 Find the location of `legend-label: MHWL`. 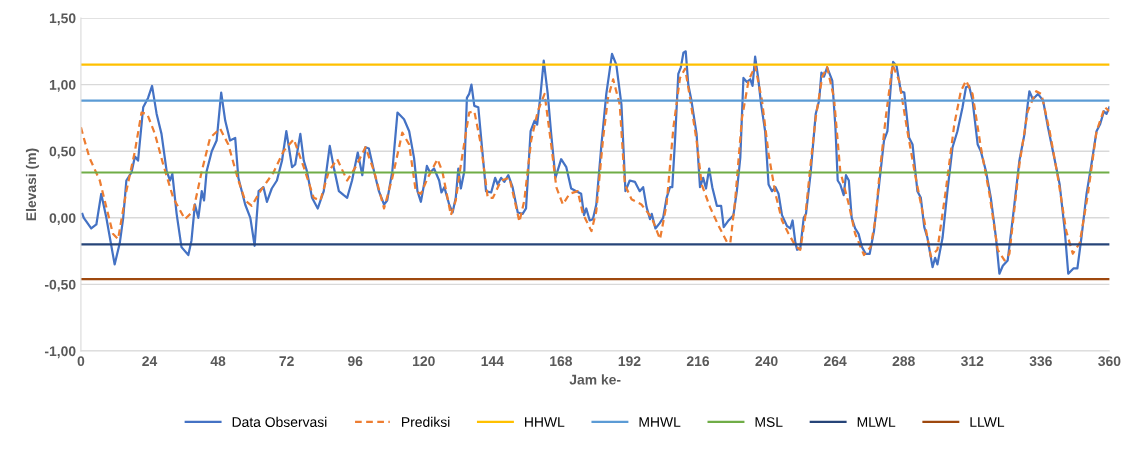

legend-label: MHWL is located at coordinates (660, 422).